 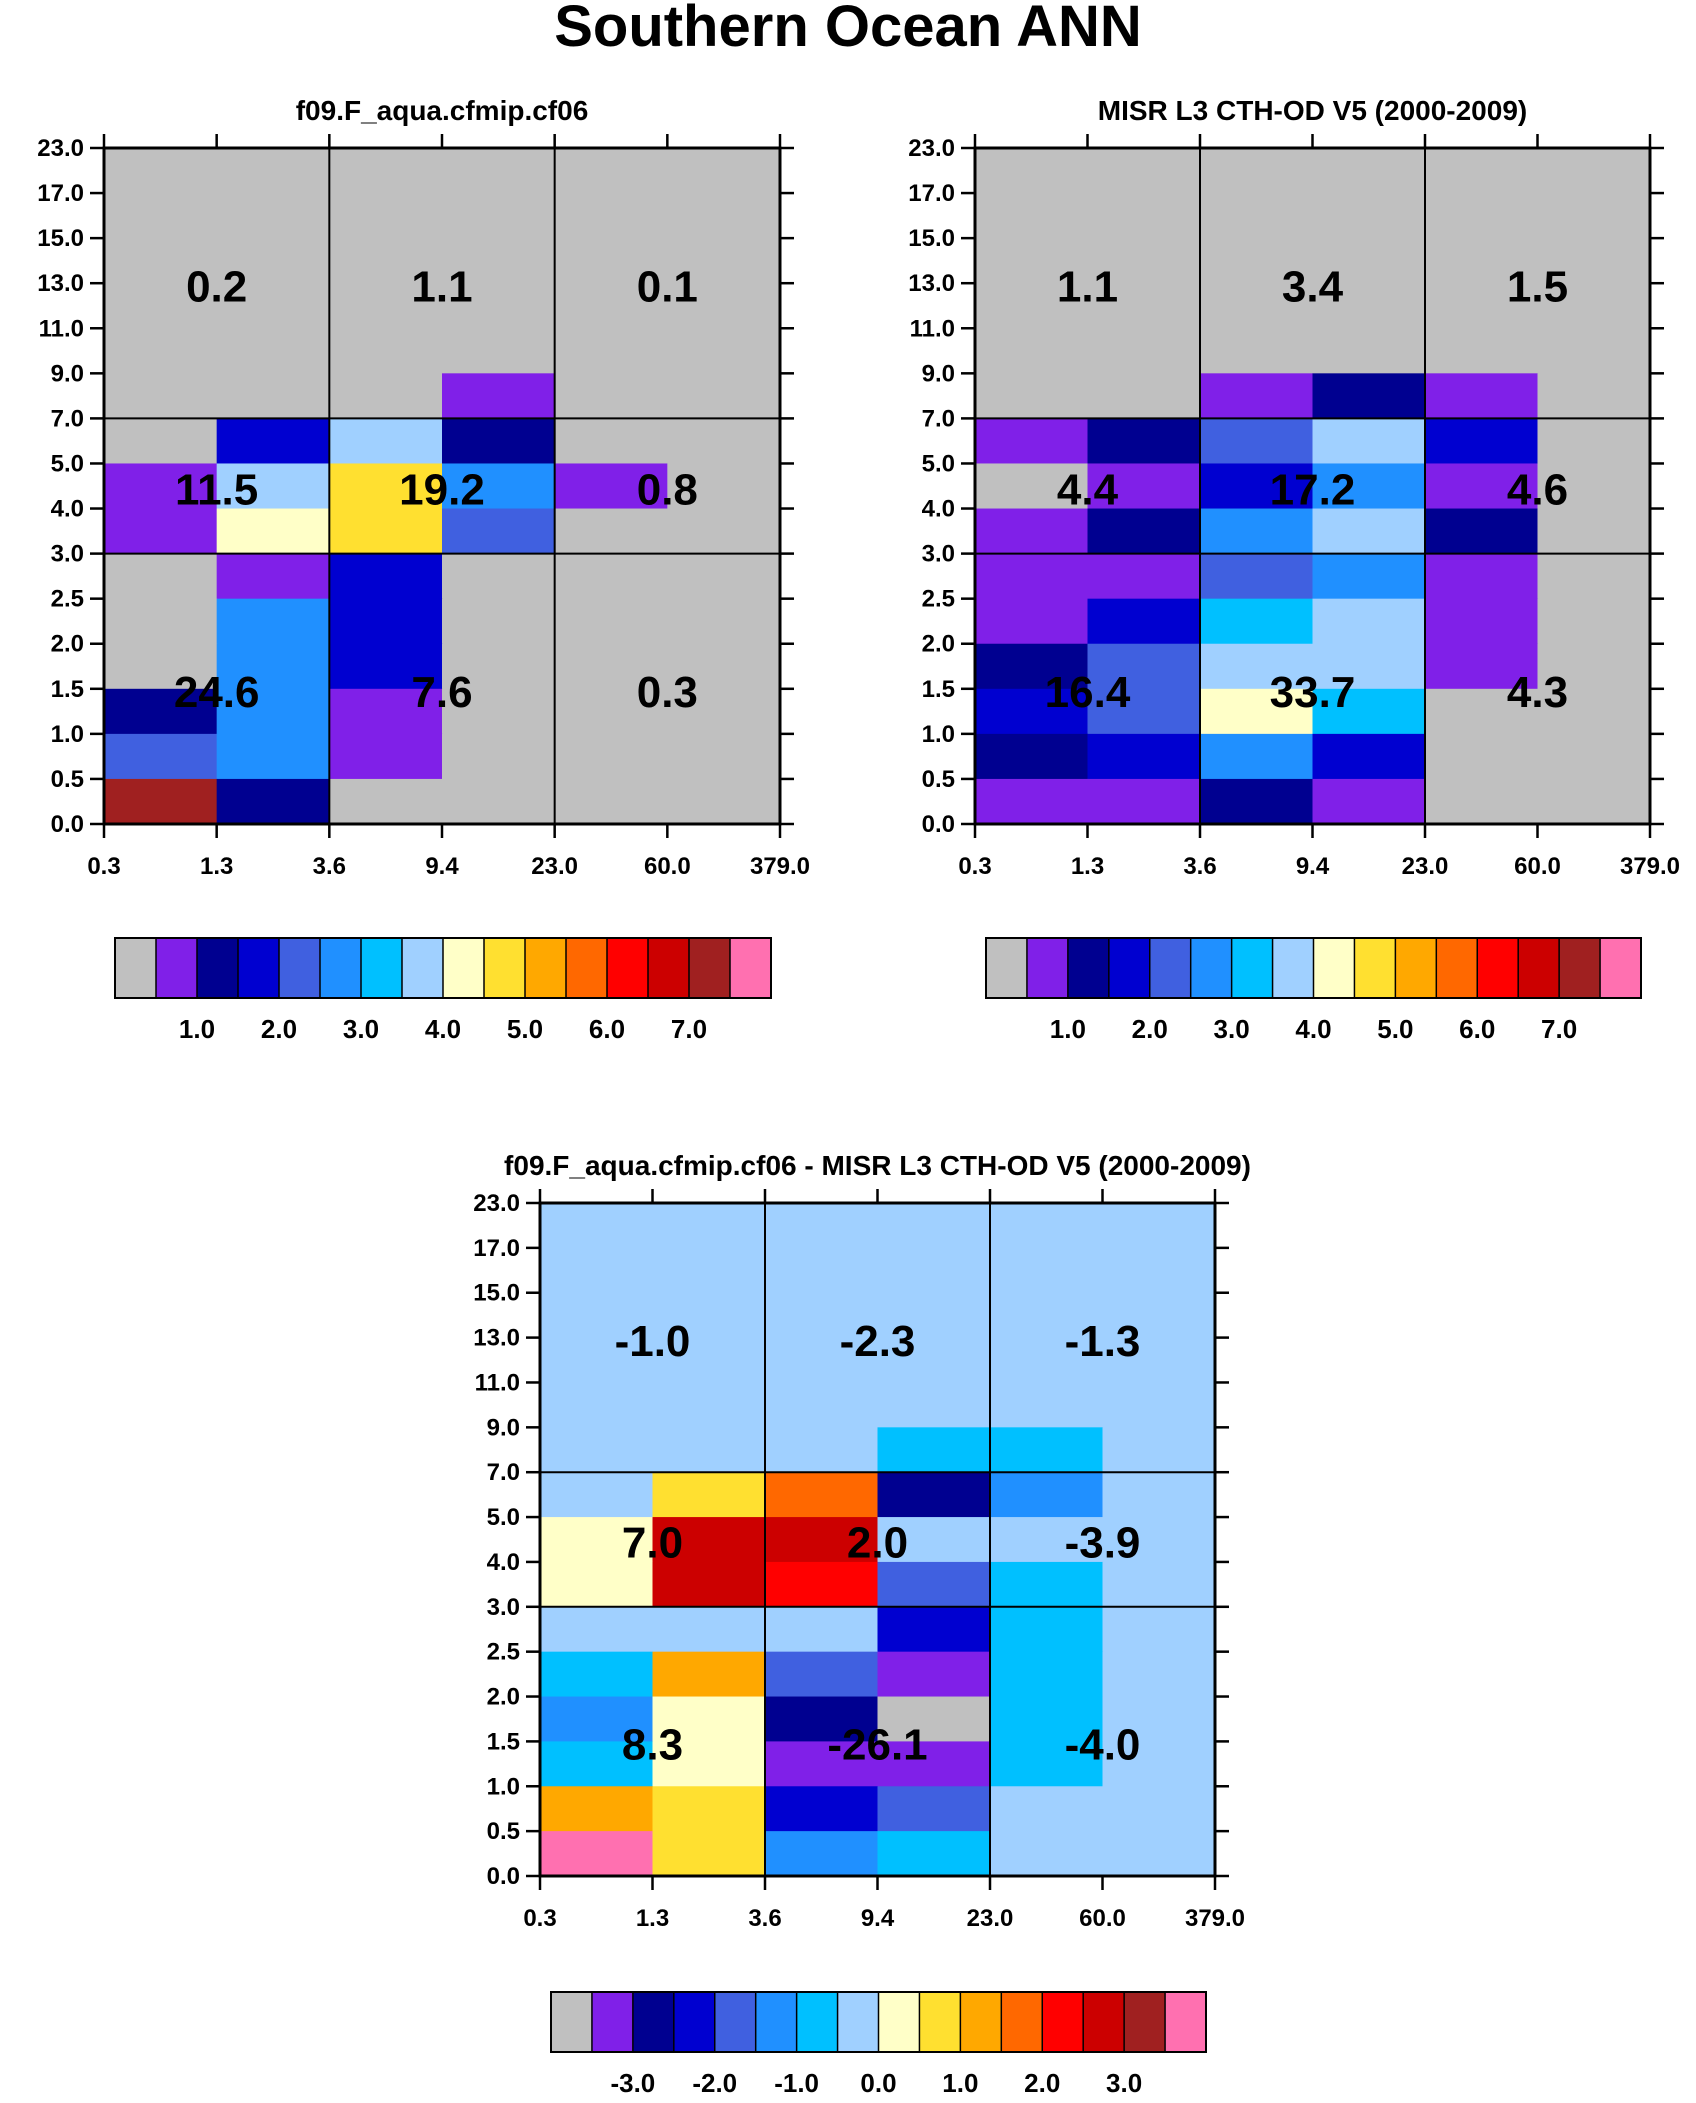 I want to click on x-tick-label: 9.4, so click(x=1313, y=866).